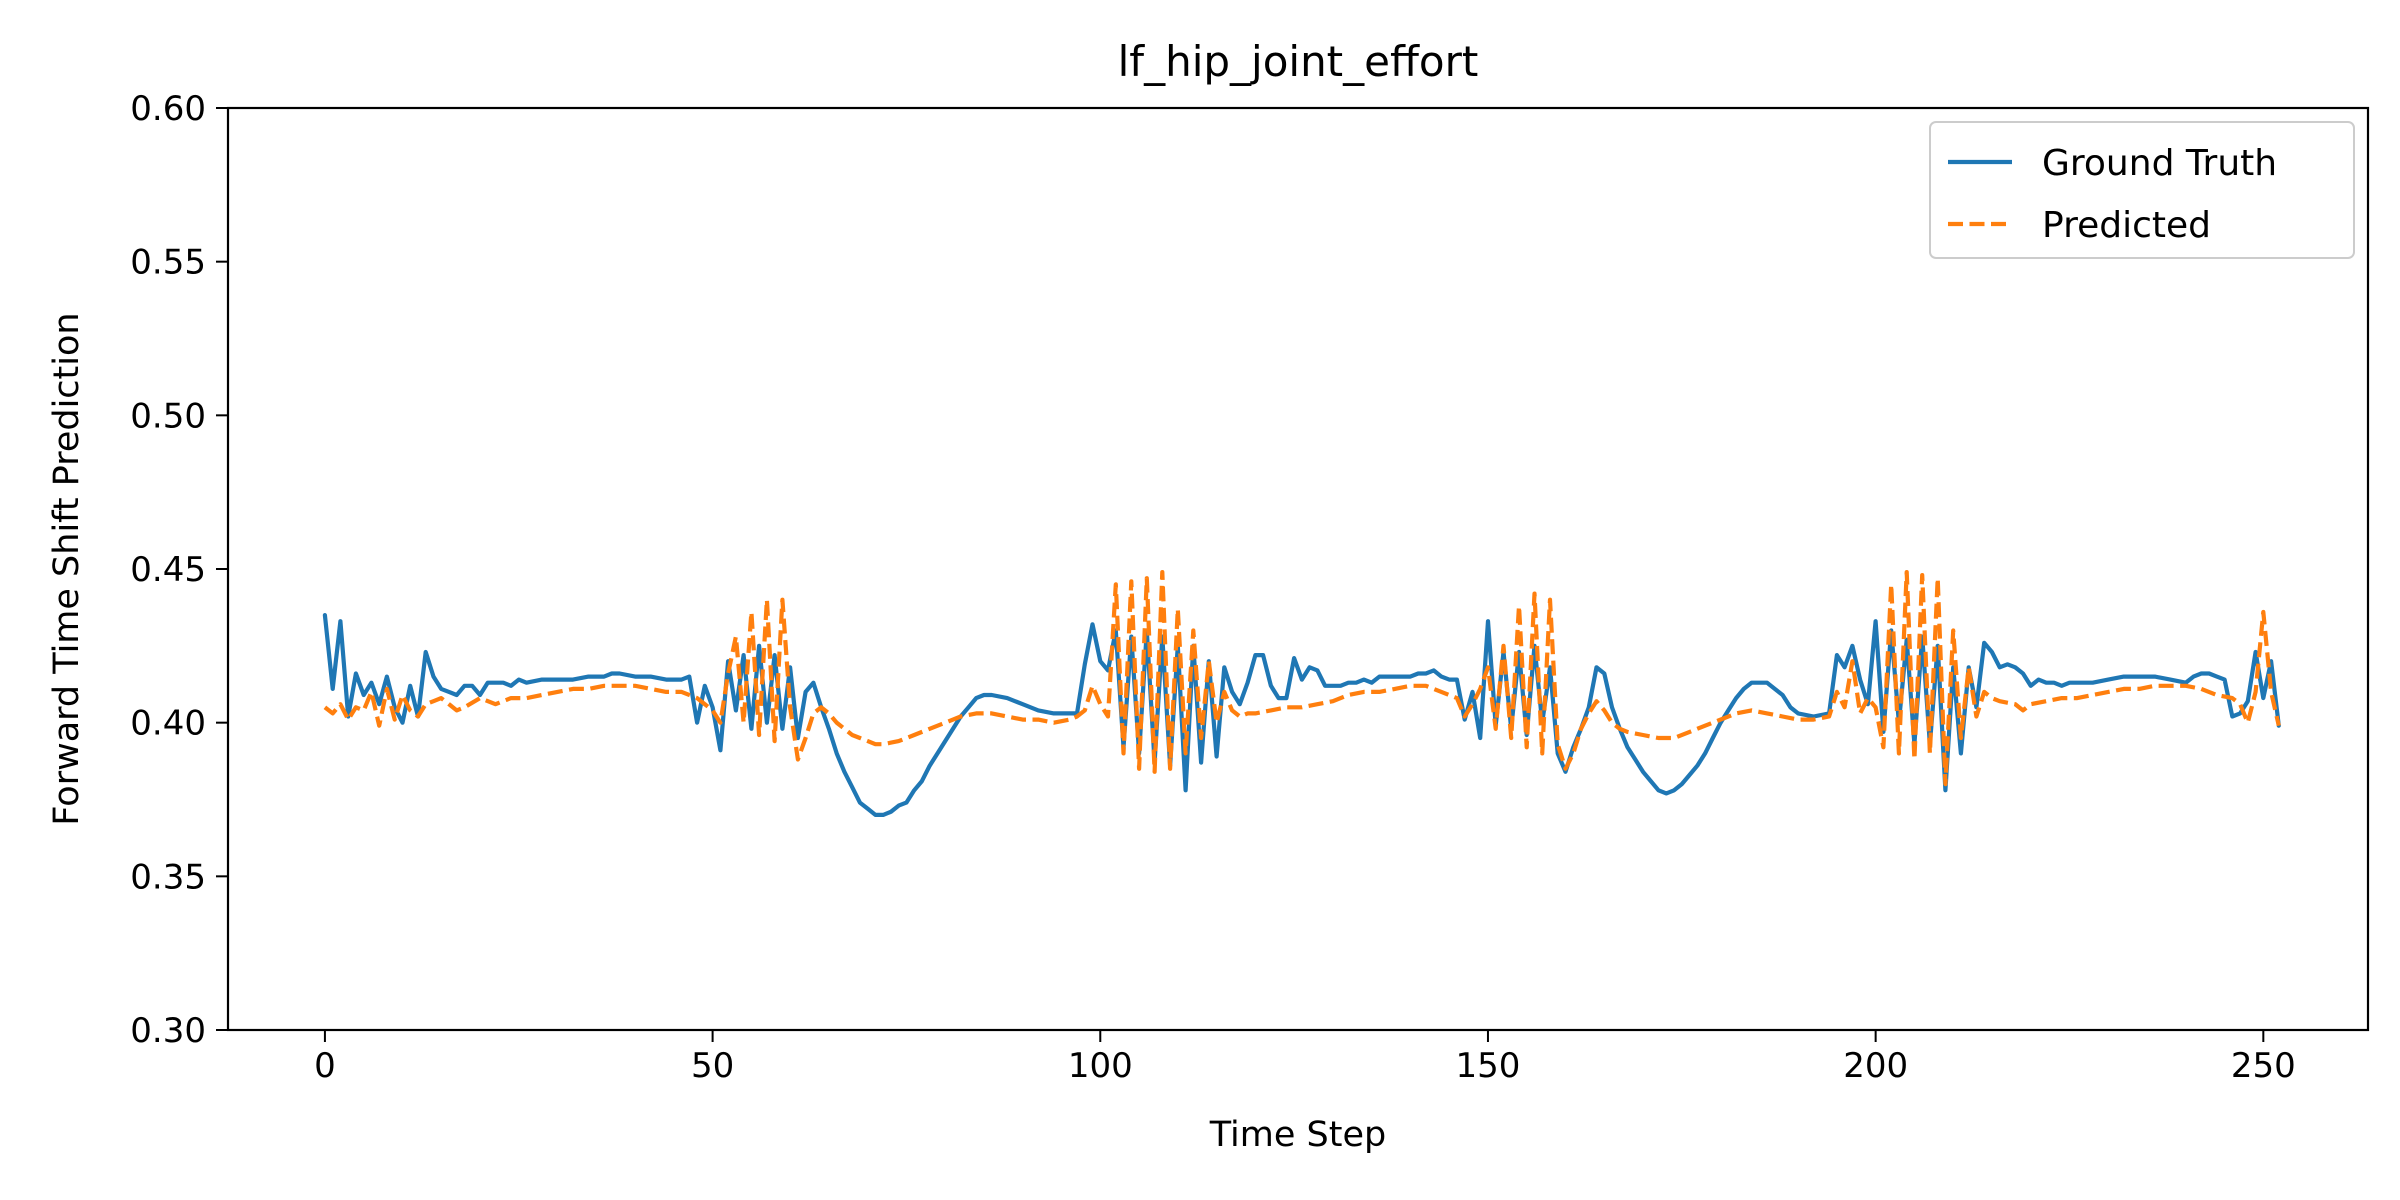 The image size is (2400, 1200). I want to click on x-axis: 0 50 100 150 200 250, so click(1305, 1058).